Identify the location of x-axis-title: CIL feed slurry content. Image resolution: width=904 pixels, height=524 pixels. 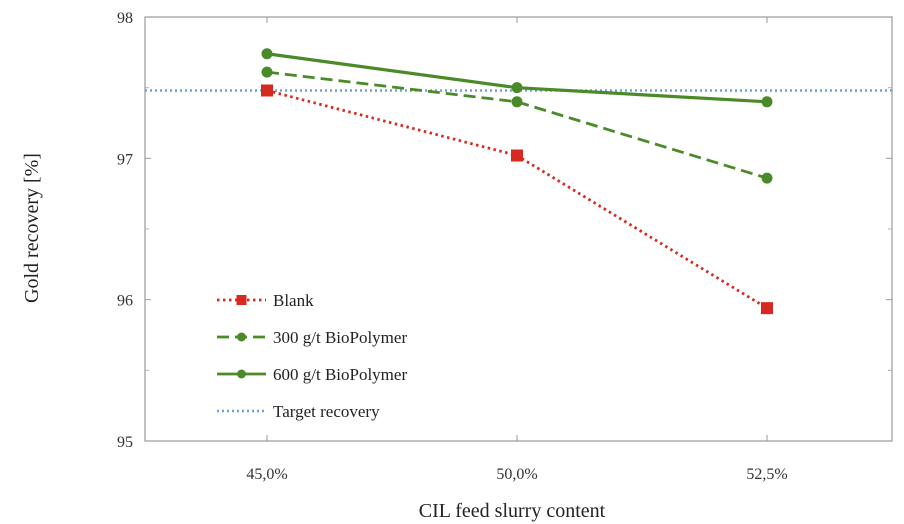
(512, 511).